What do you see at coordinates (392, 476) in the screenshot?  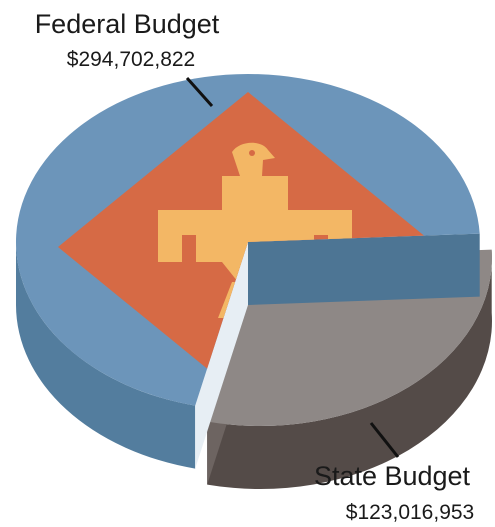 I see `label-state-name: State Budget` at bounding box center [392, 476].